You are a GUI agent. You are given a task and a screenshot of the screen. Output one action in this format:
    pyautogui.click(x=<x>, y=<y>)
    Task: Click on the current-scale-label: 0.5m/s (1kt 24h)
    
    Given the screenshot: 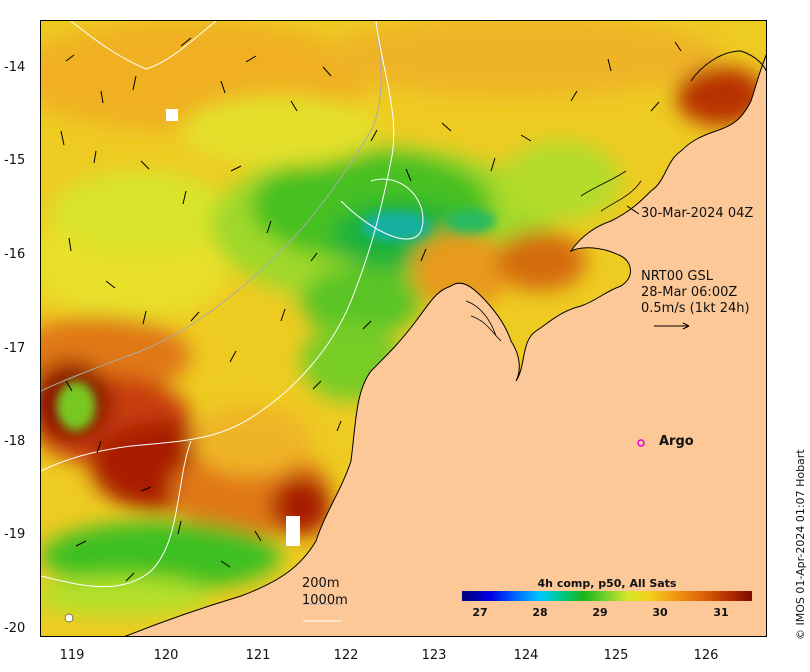 What is the action you would take?
    pyautogui.click(x=695, y=308)
    